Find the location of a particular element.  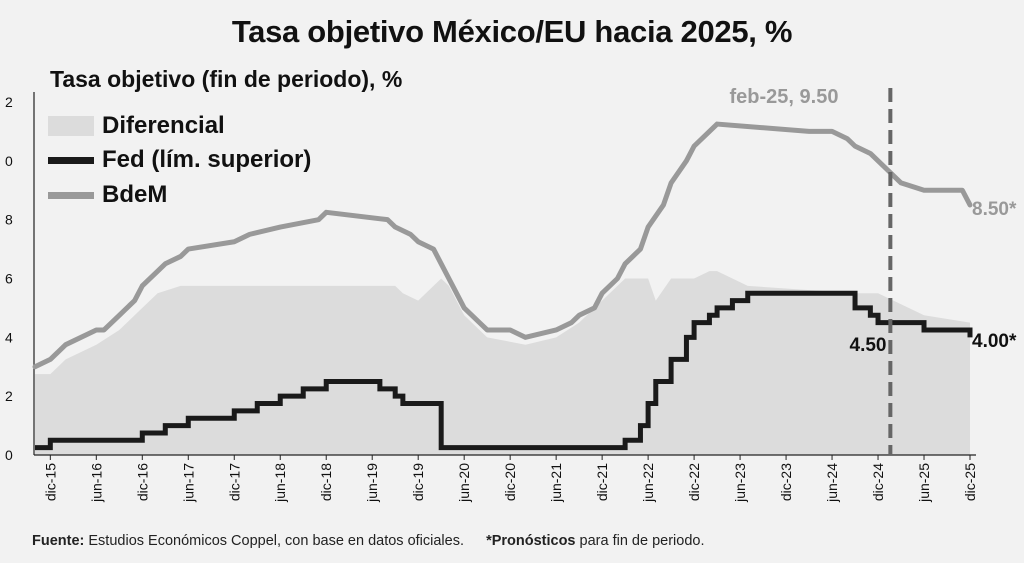

x-tick-label: dic-15 is located at coordinates (50, 482).